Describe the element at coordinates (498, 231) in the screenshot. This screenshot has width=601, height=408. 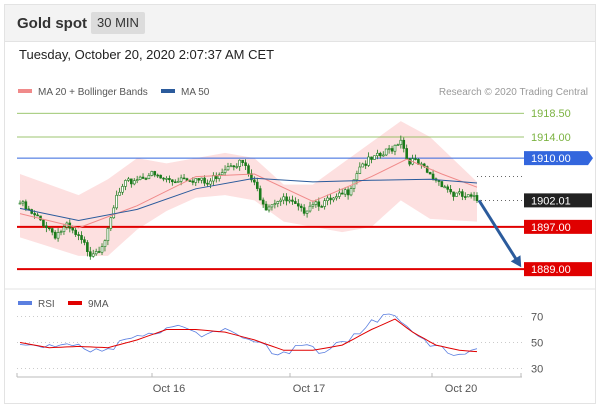
I see `forecast-arrow` at that location.